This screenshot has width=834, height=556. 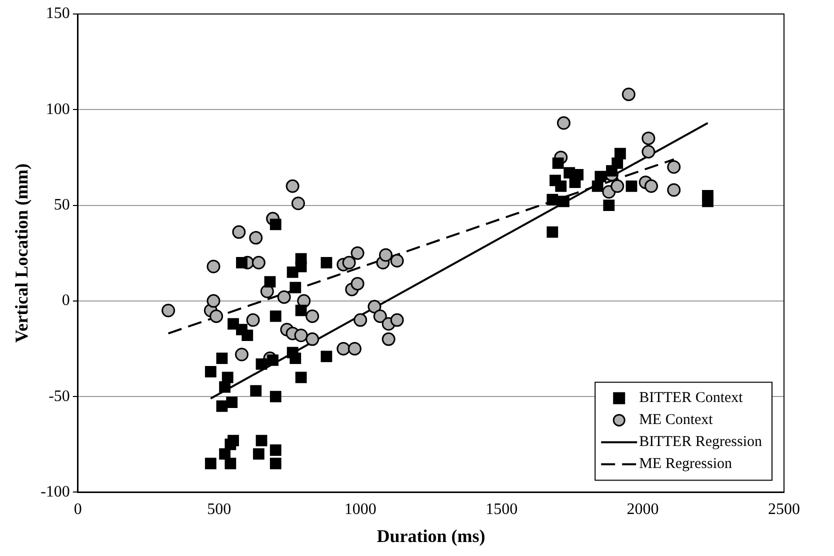 I want to click on x-tick-label: 2500, so click(x=784, y=509).